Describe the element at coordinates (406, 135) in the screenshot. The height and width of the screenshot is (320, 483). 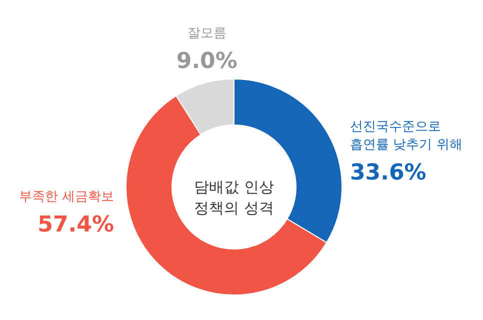
I see `slice-label: 선진국수준으로 흡연률 낮추기 위해` at that location.